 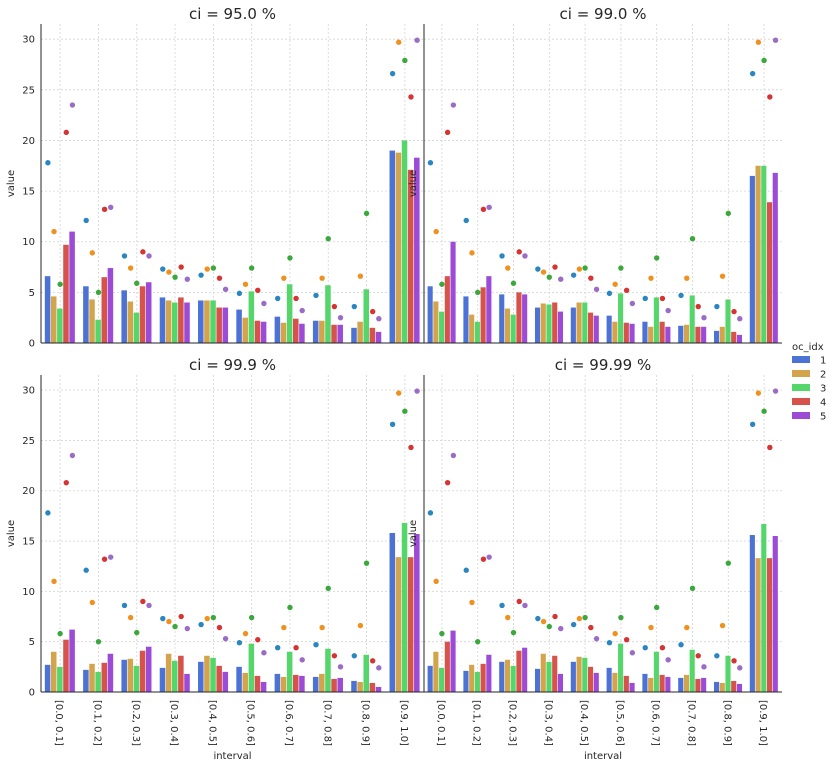 I want to click on y-tick-label: 20, so click(x=28, y=491).